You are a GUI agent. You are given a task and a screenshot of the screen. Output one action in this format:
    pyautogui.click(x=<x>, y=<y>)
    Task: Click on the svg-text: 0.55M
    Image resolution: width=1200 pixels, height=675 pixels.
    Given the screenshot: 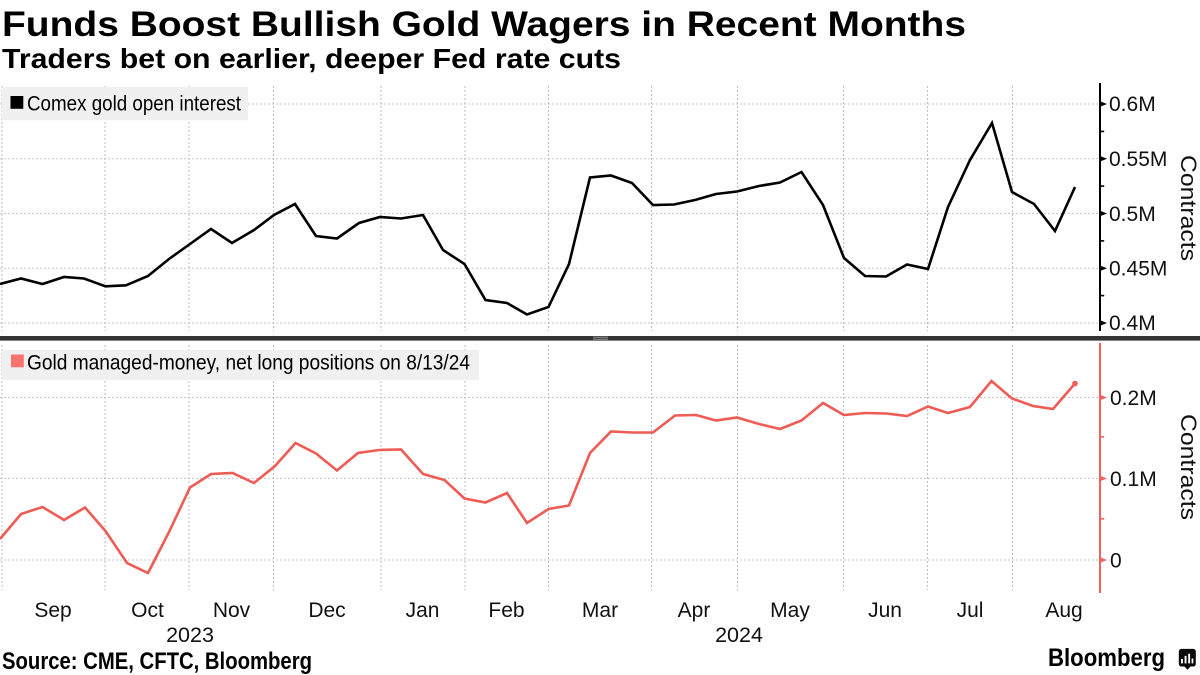 What is the action you would take?
    pyautogui.click(x=1138, y=159)
    